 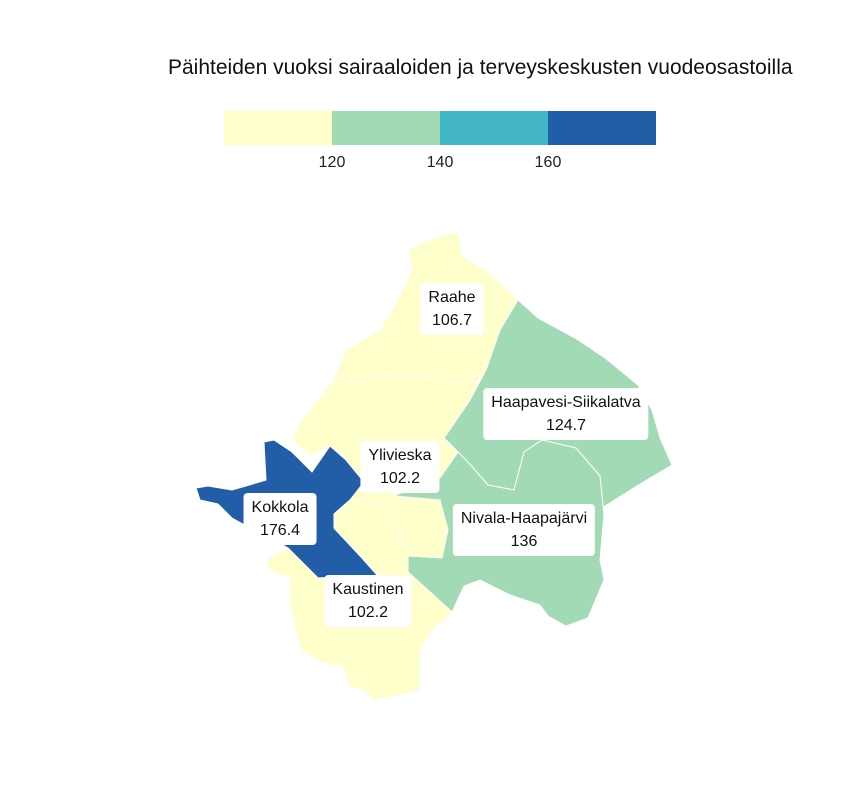 What do you see at coordinates (524, 530) in the screenshot?
I see `label-nivala-haapajarvi: Nivala-Haapajärvi 136` at bounding box center [524, 530].